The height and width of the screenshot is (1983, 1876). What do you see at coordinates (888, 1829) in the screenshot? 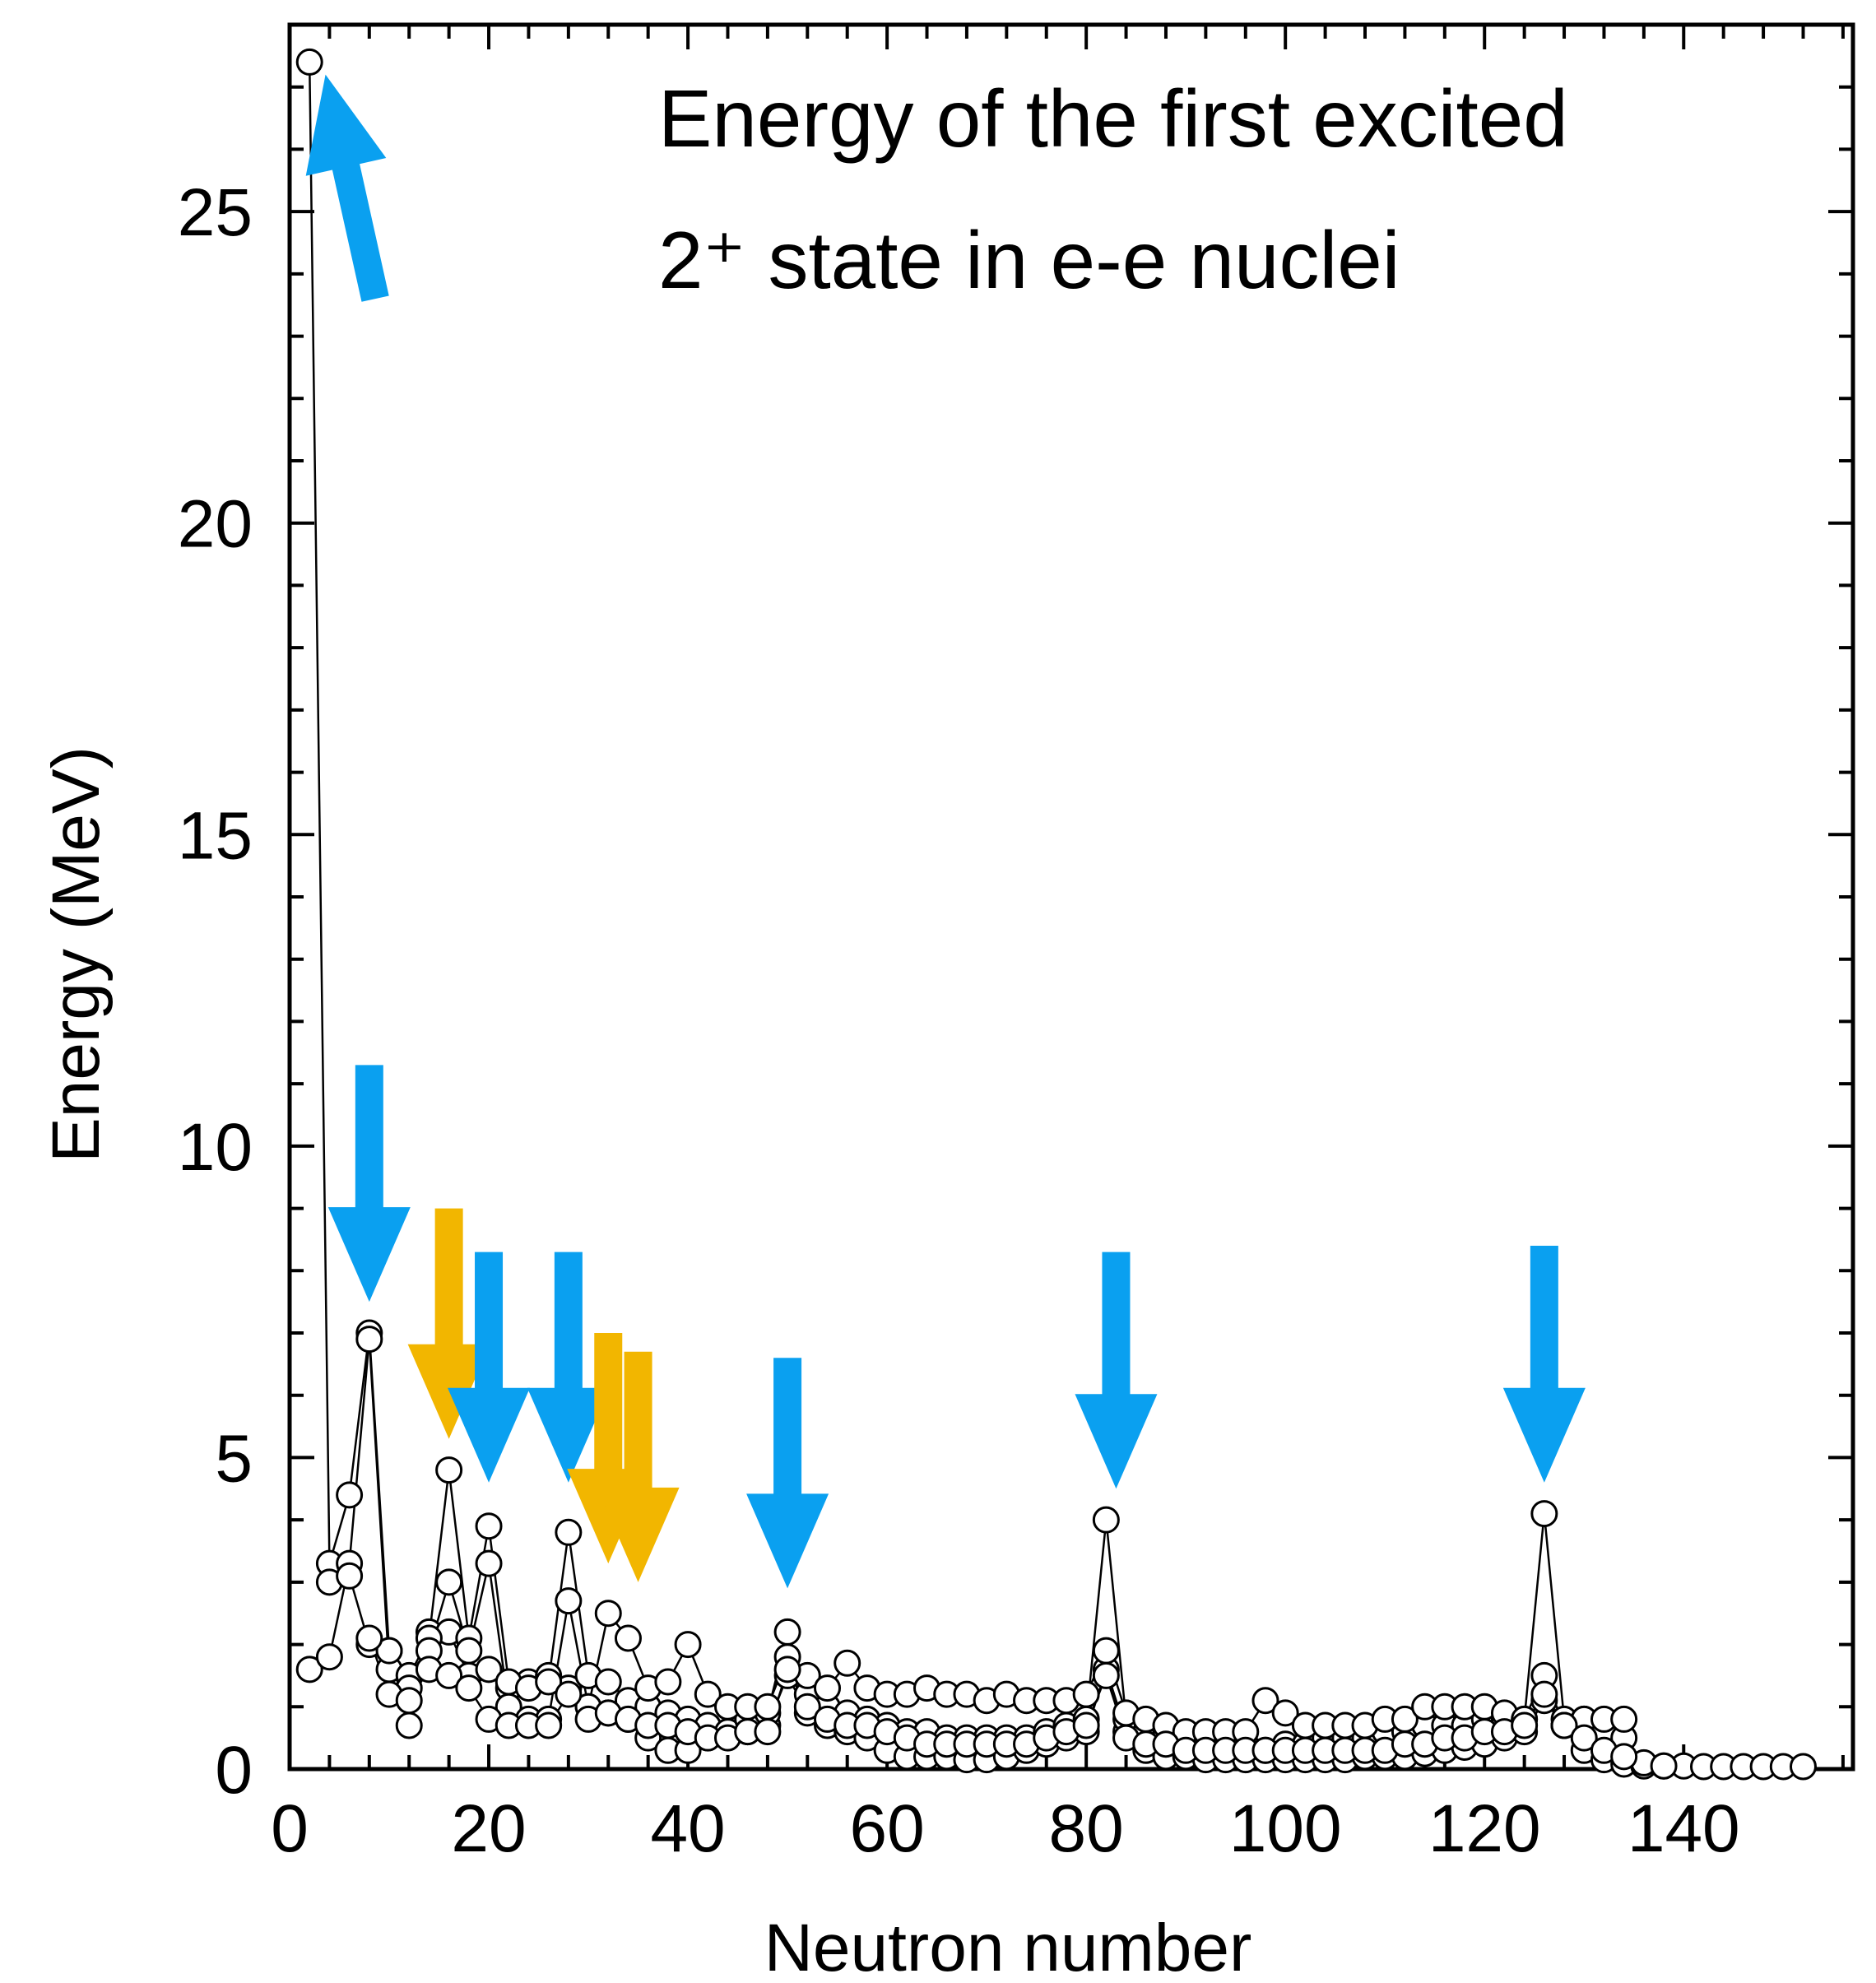
I see `x-tick-label: 60` at bounding box center [888, 1829].